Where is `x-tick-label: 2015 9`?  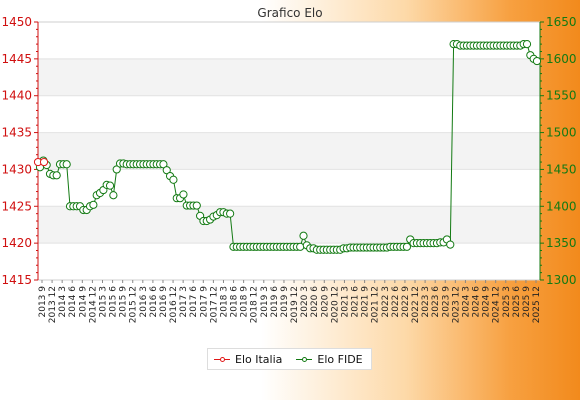
x-tick-label: 2015 9 is located at coordinates (124, 302).